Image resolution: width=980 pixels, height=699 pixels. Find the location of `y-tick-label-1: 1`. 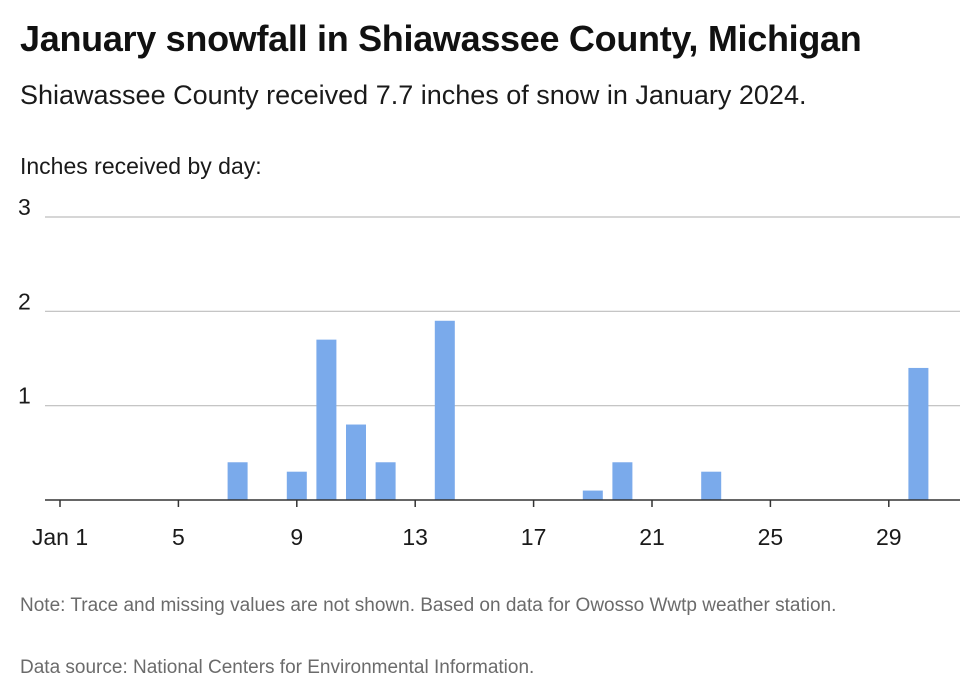

y-tick-label-1: 1 is located at coordinates (24, 396).